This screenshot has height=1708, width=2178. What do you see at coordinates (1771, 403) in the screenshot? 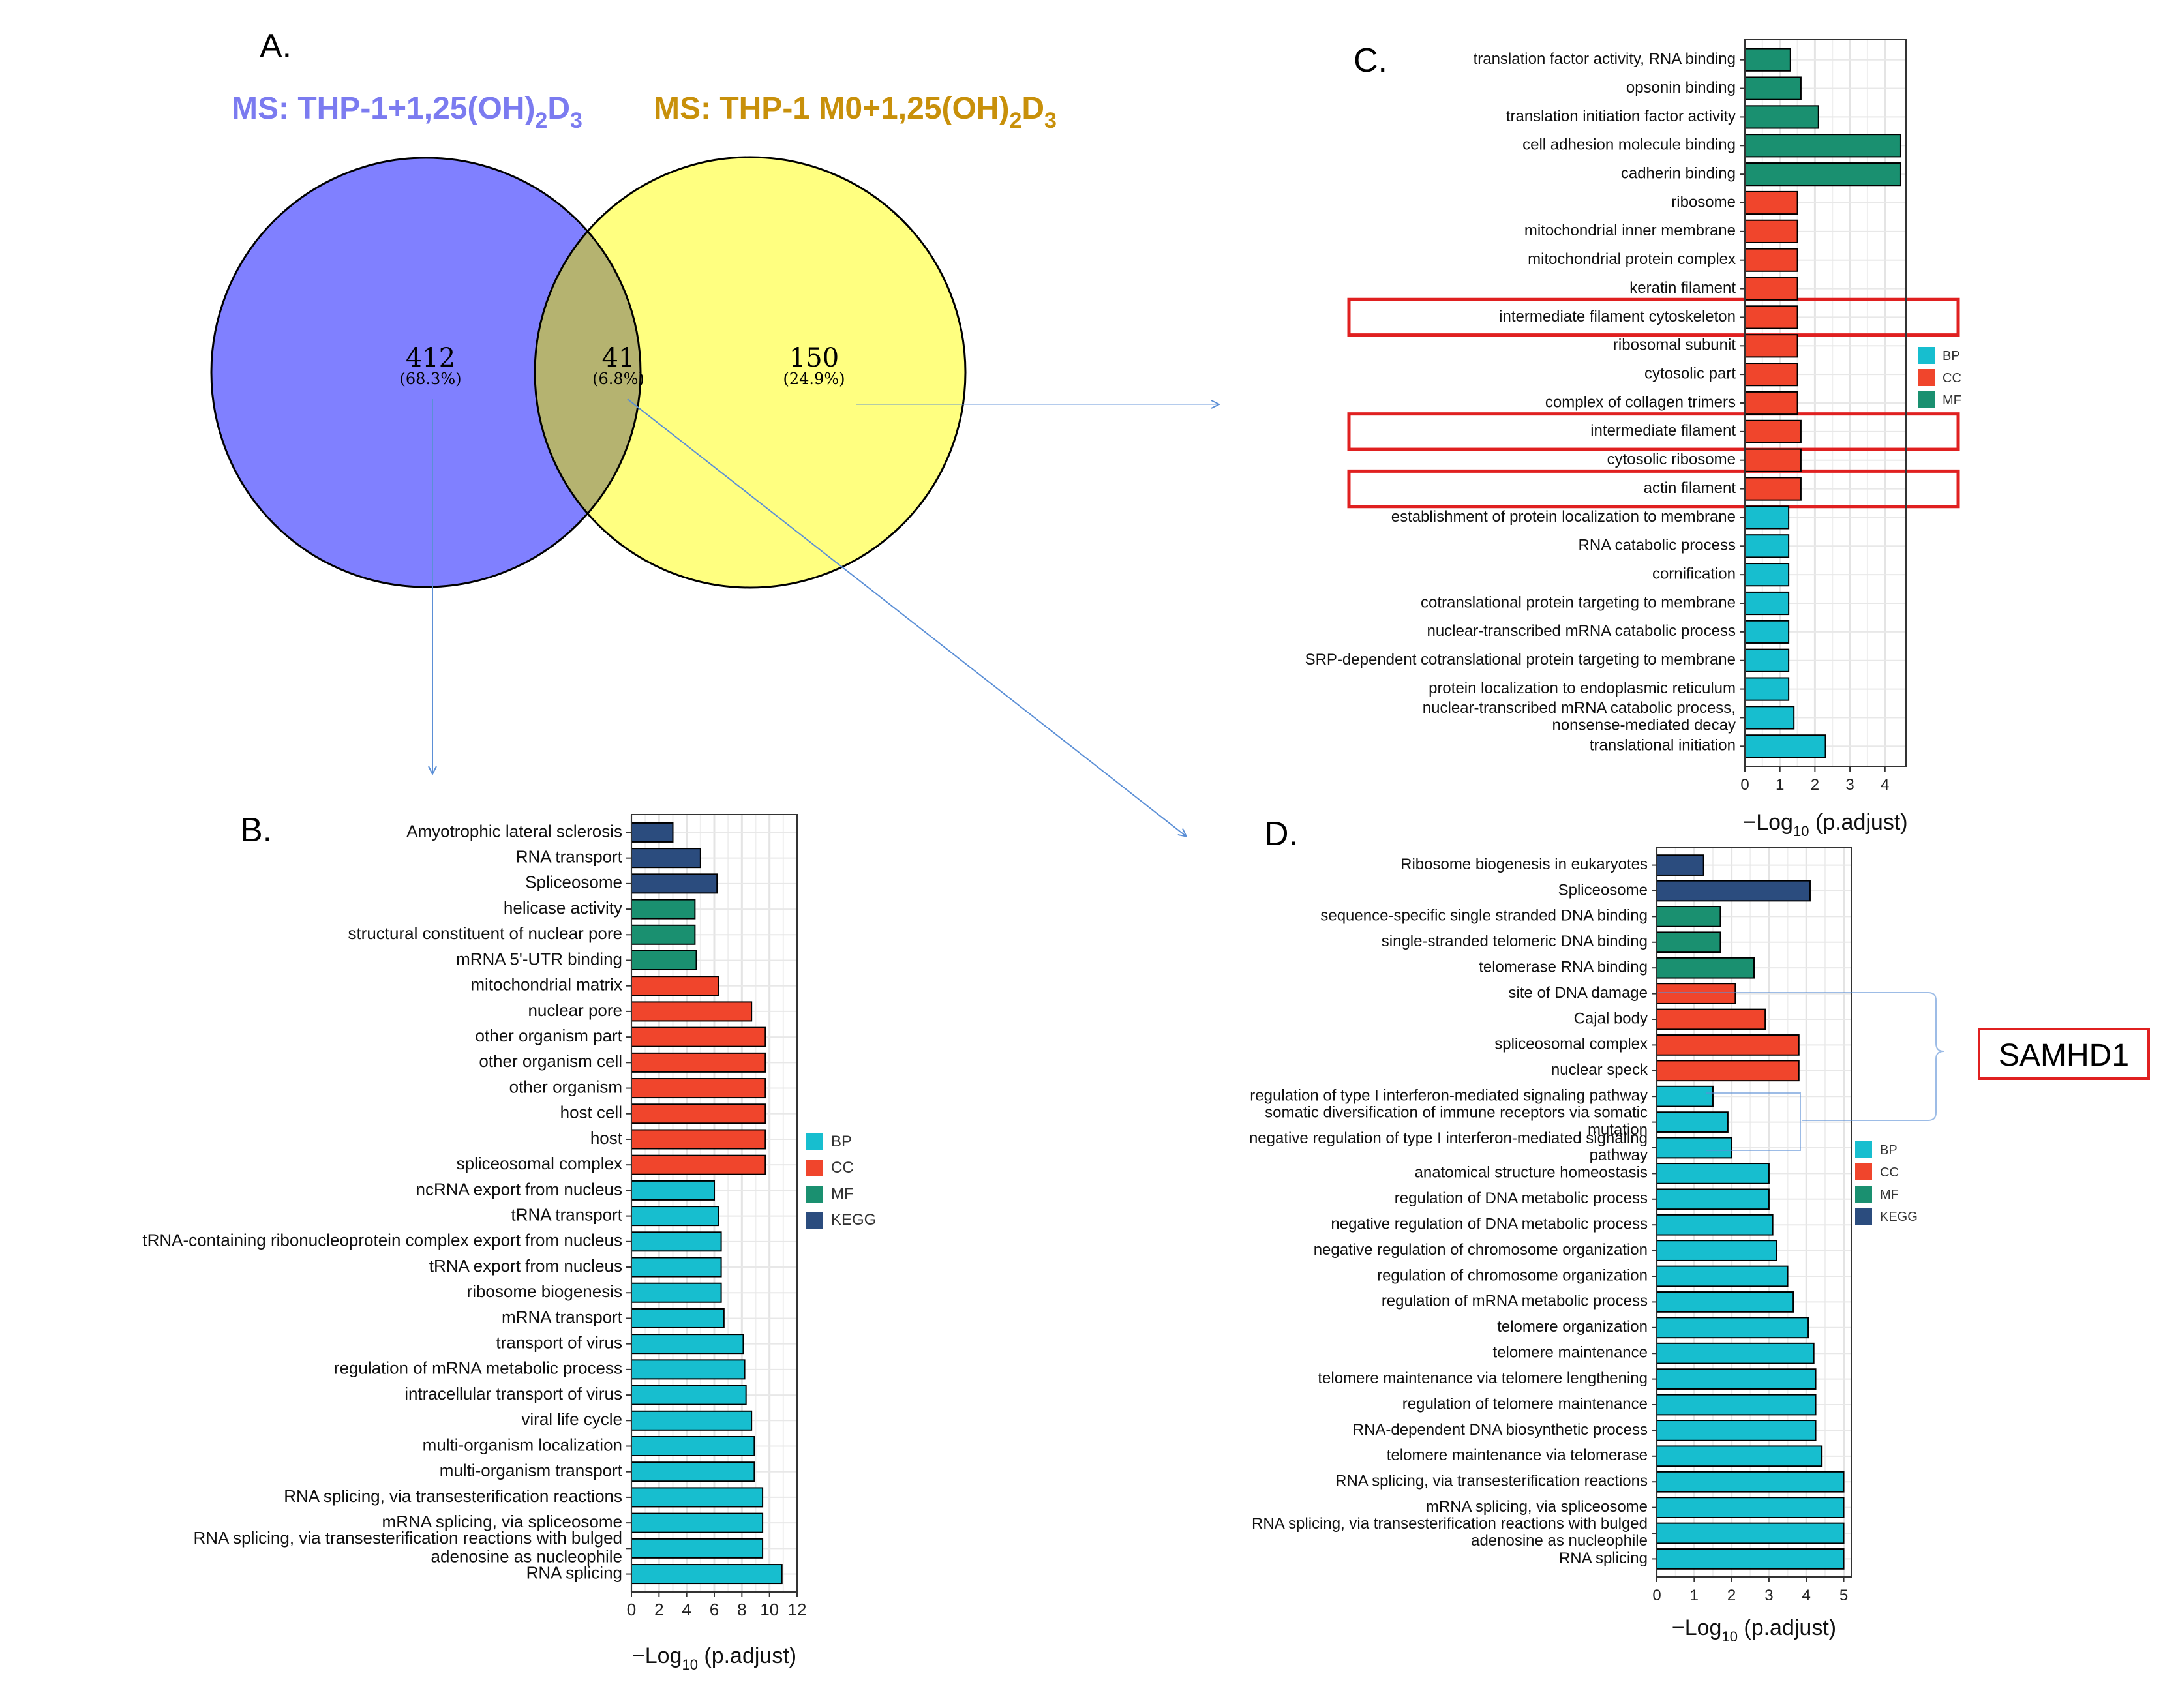
I see `bar-complex-of-collagen-trimers` at bounding box center [1771, 403].